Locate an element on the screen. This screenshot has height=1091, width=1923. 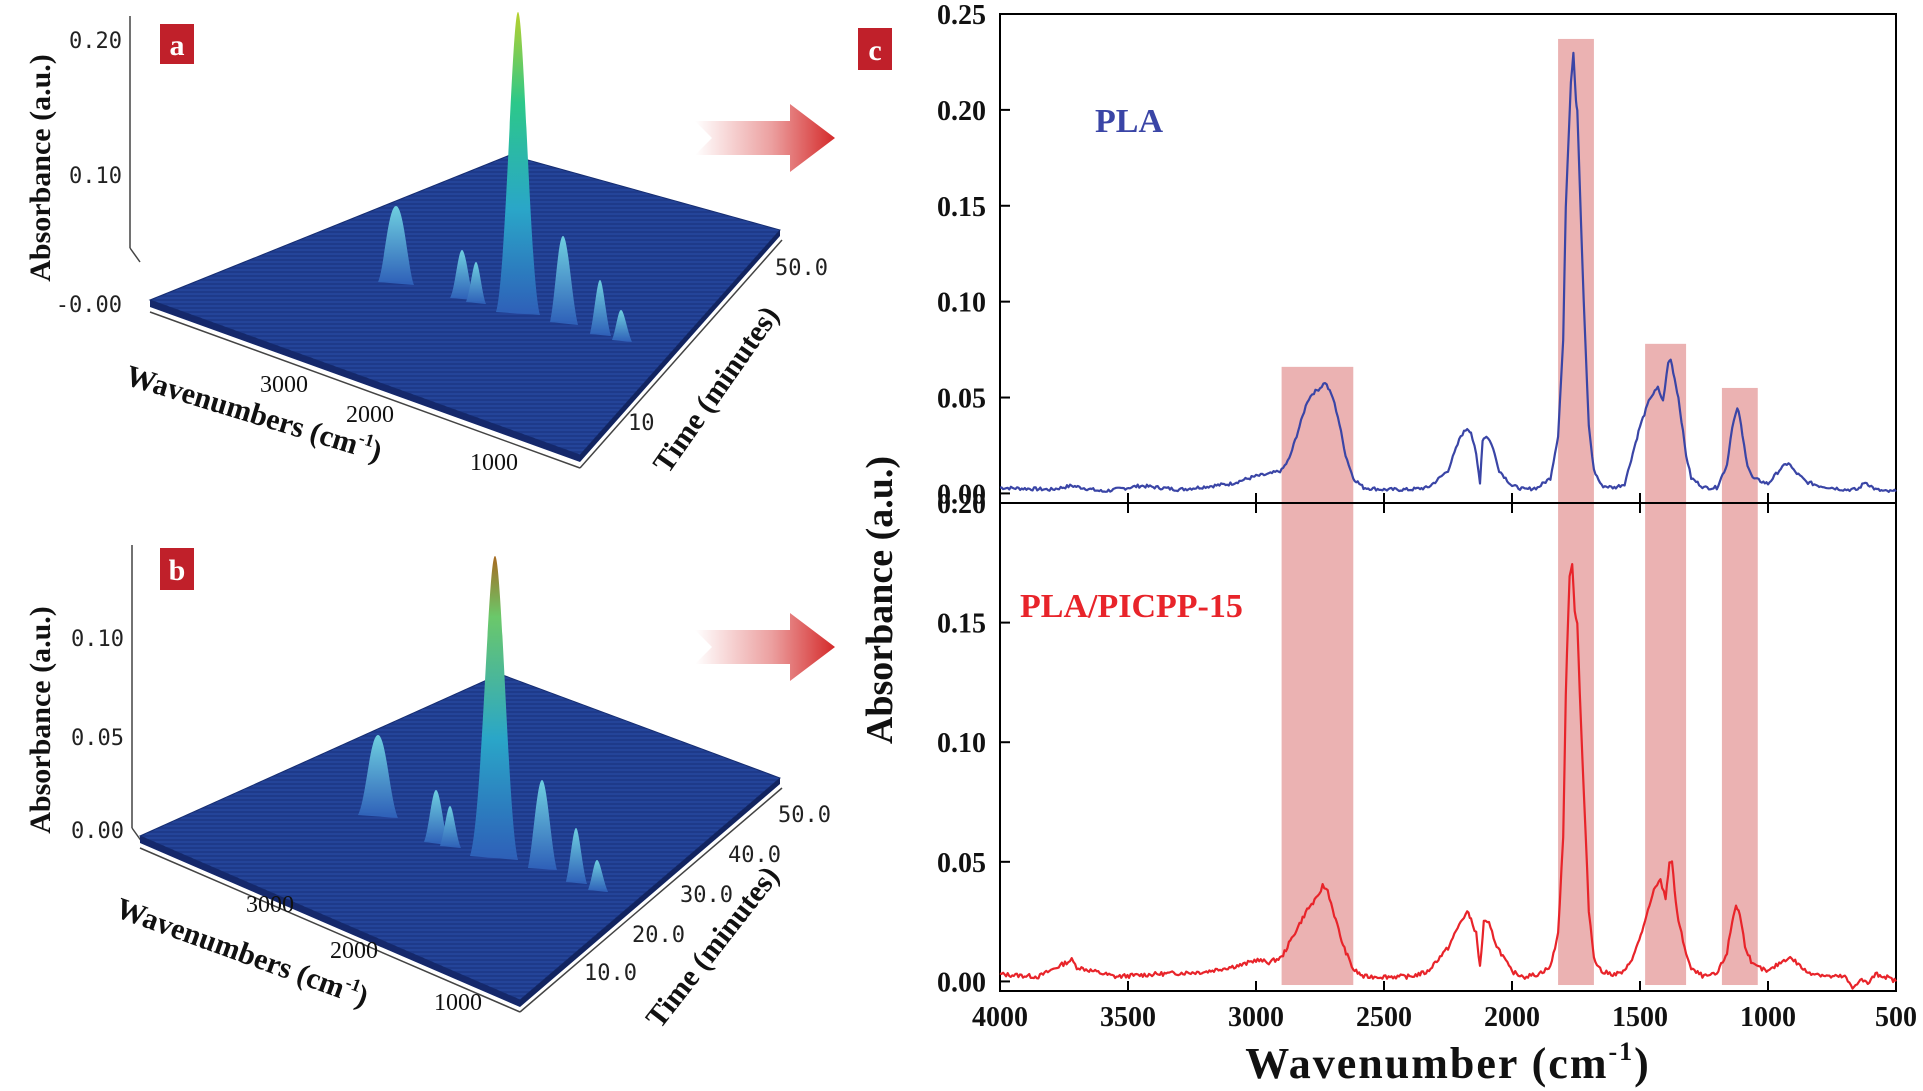
panel-a-badge is located at coordinates (177, 44).